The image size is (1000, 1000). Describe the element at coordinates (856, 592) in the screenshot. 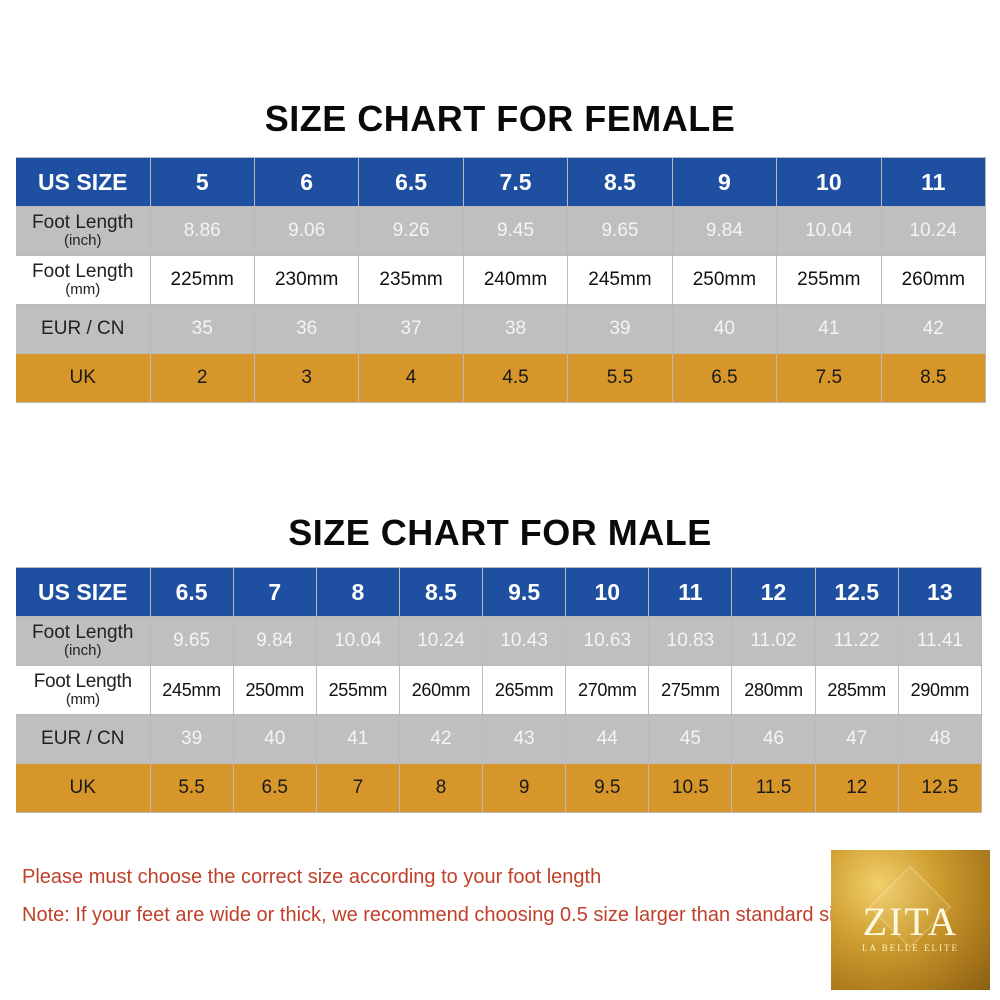

I see `us-size-cell: 12.5` at that location.